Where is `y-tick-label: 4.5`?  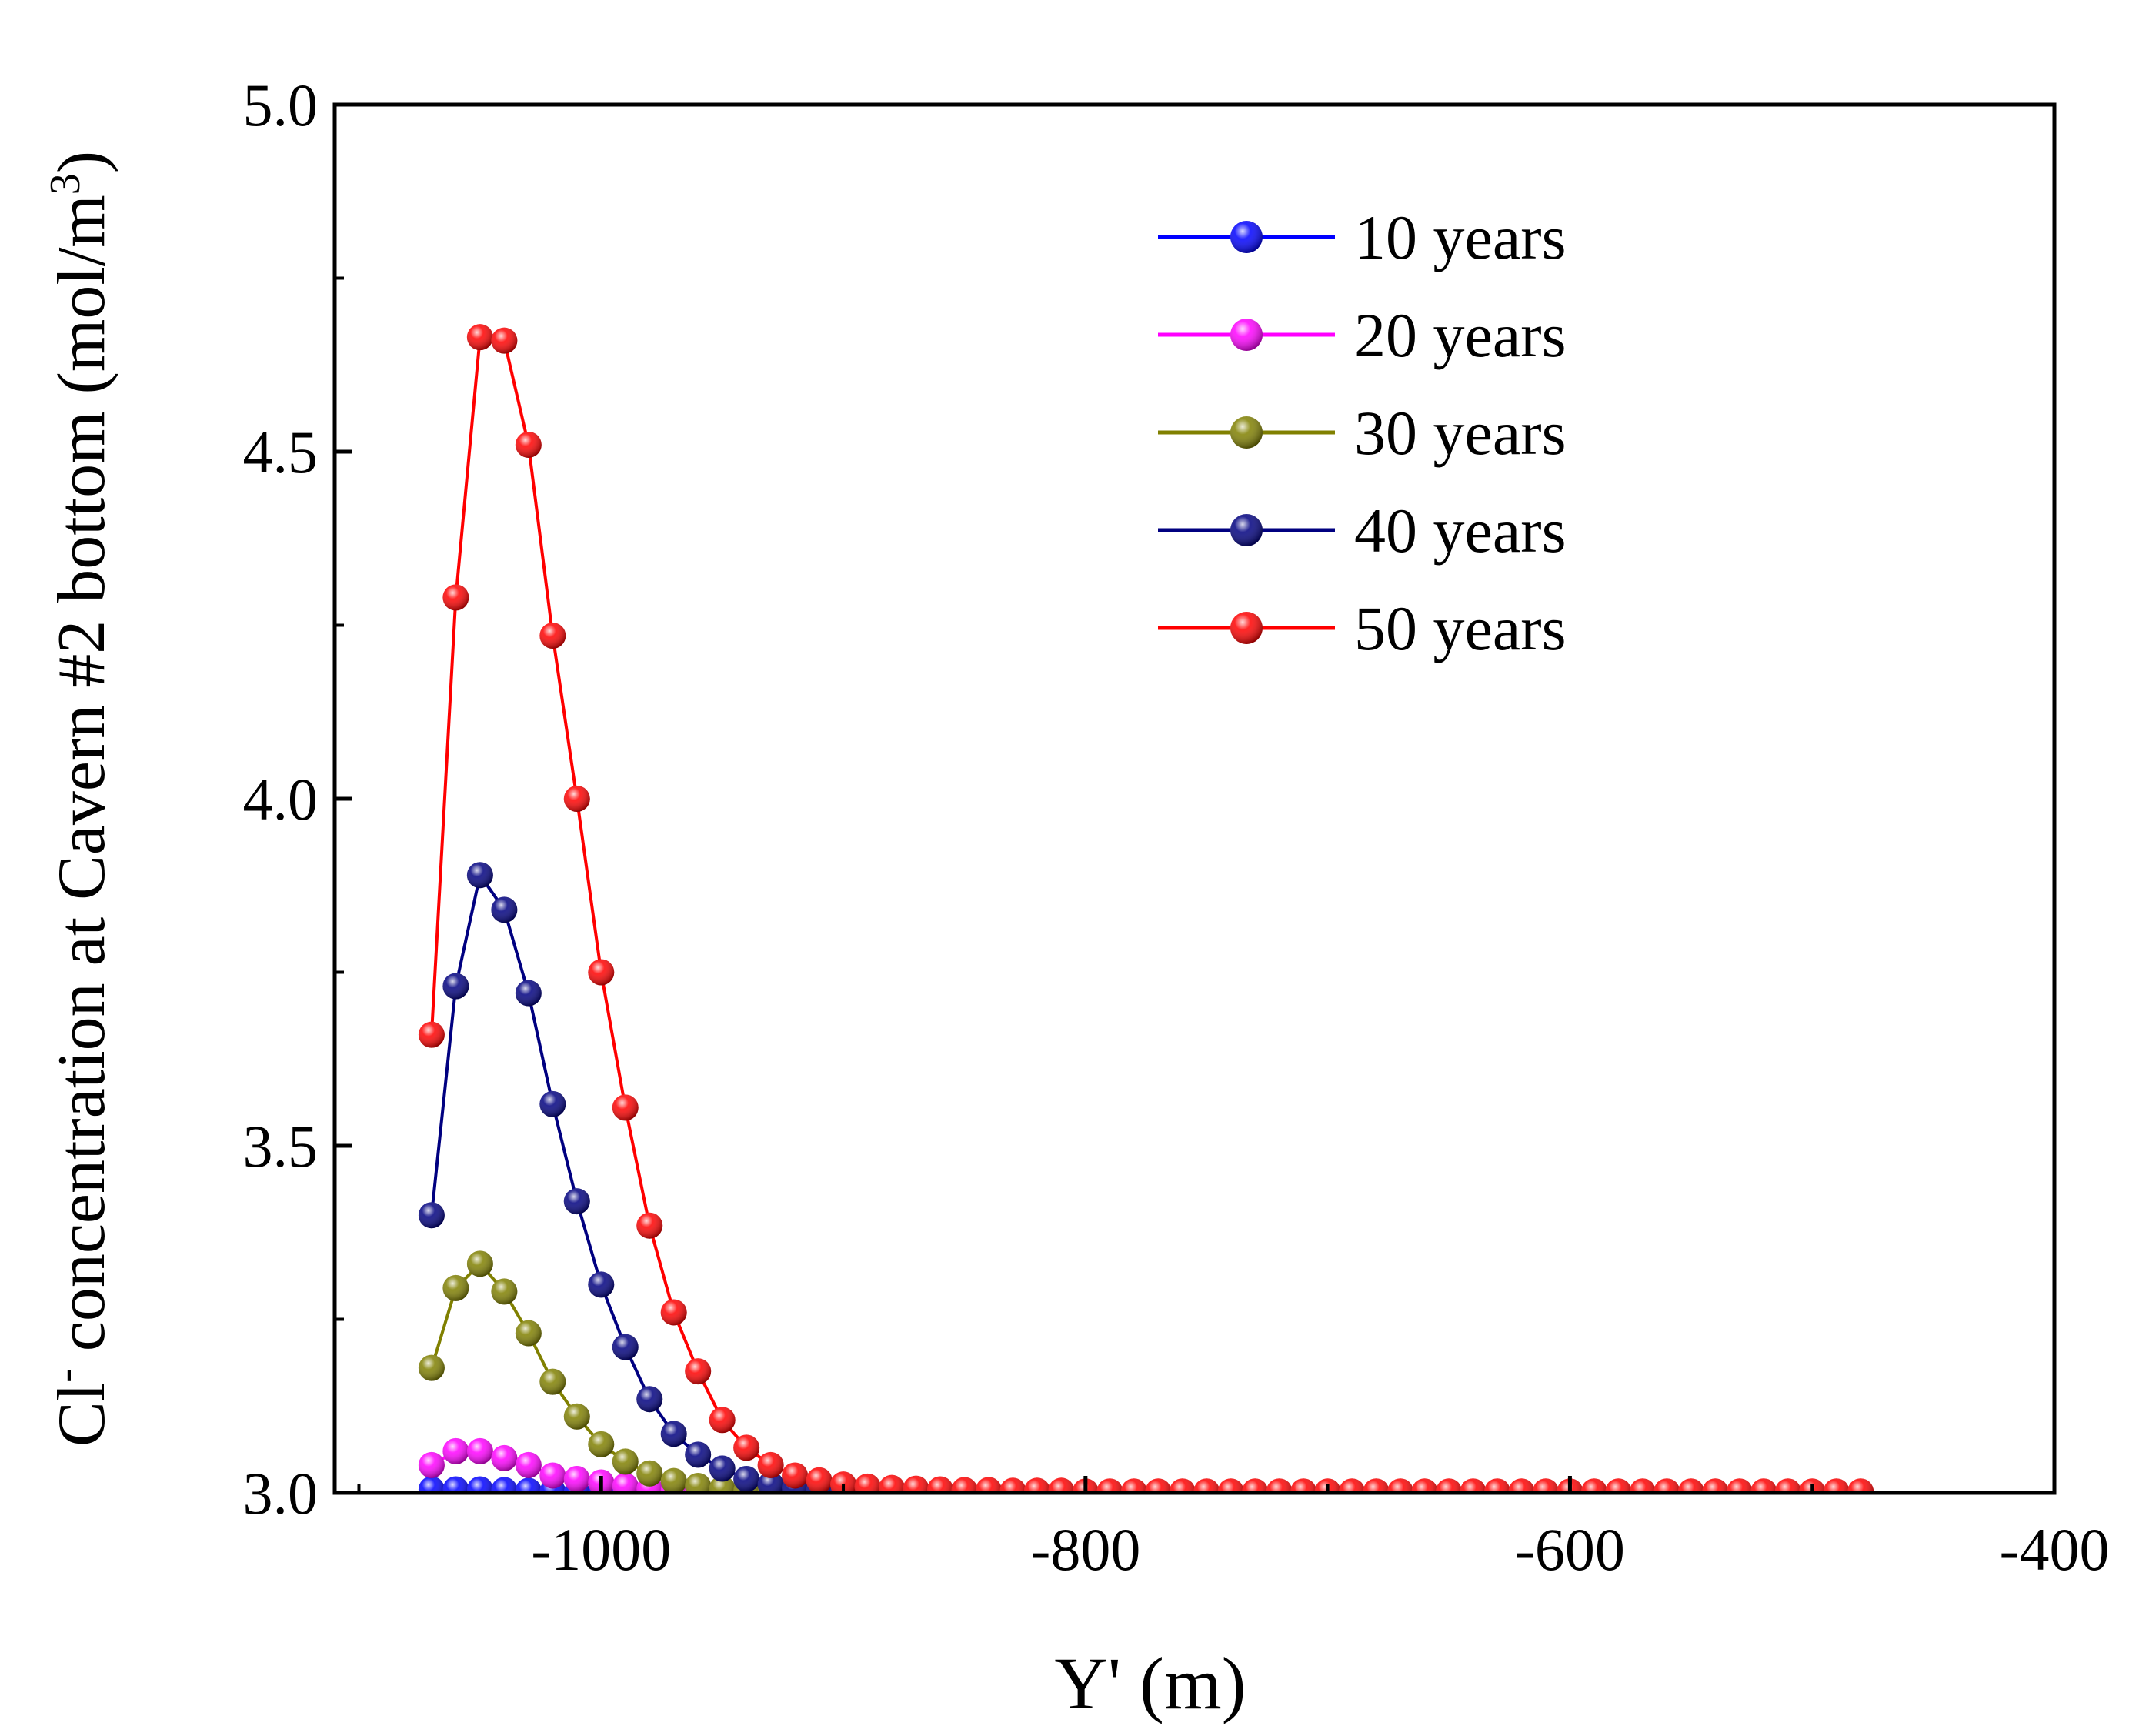 y-tick-label: 4.5 is located at coordinates (281, 452).